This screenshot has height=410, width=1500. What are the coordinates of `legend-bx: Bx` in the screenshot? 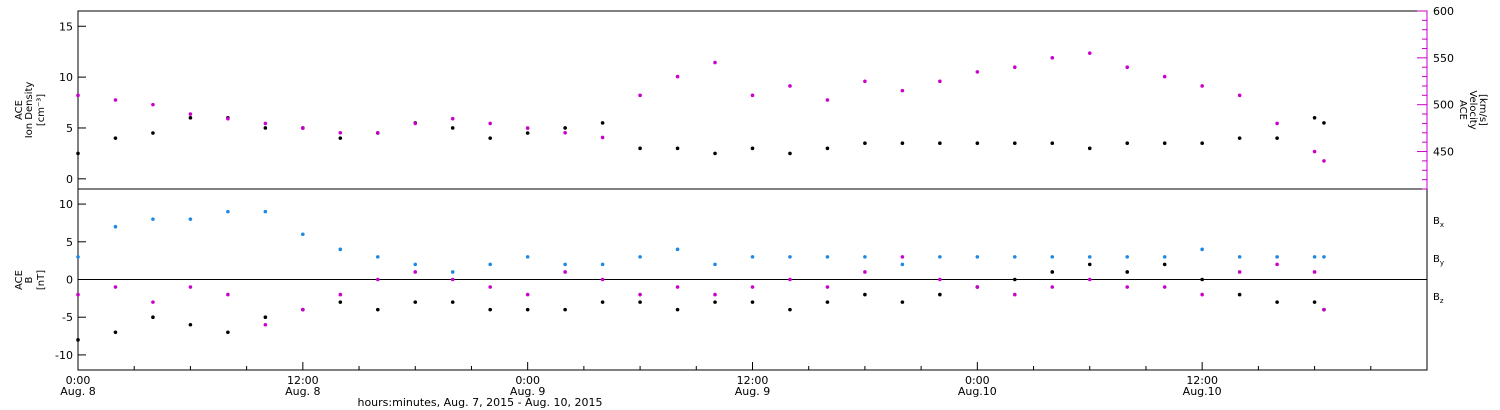 It's located at (1438, 222).